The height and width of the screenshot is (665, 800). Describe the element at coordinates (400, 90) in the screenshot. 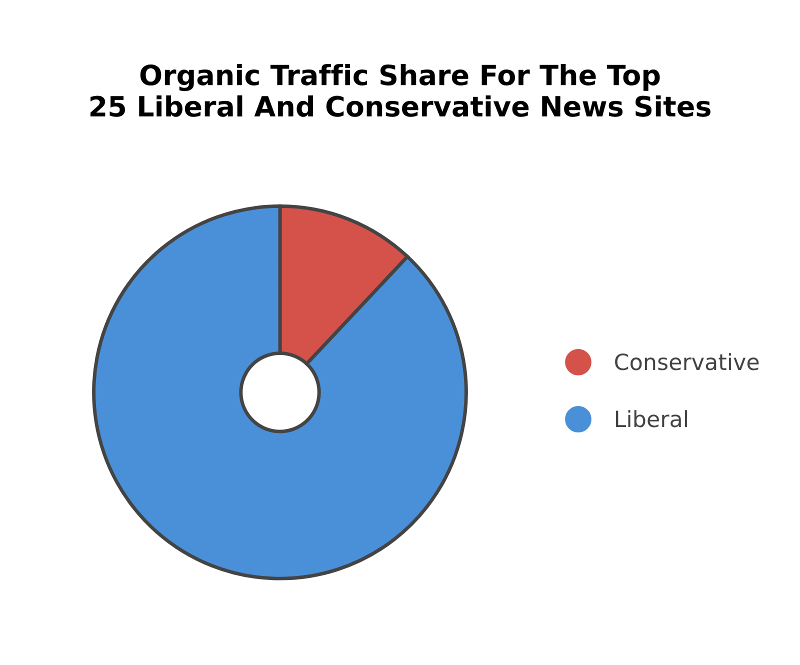

I see `chart-title: Organic Traffic Share For The Top 25 Liberal And Conservative News Sites` at that location.